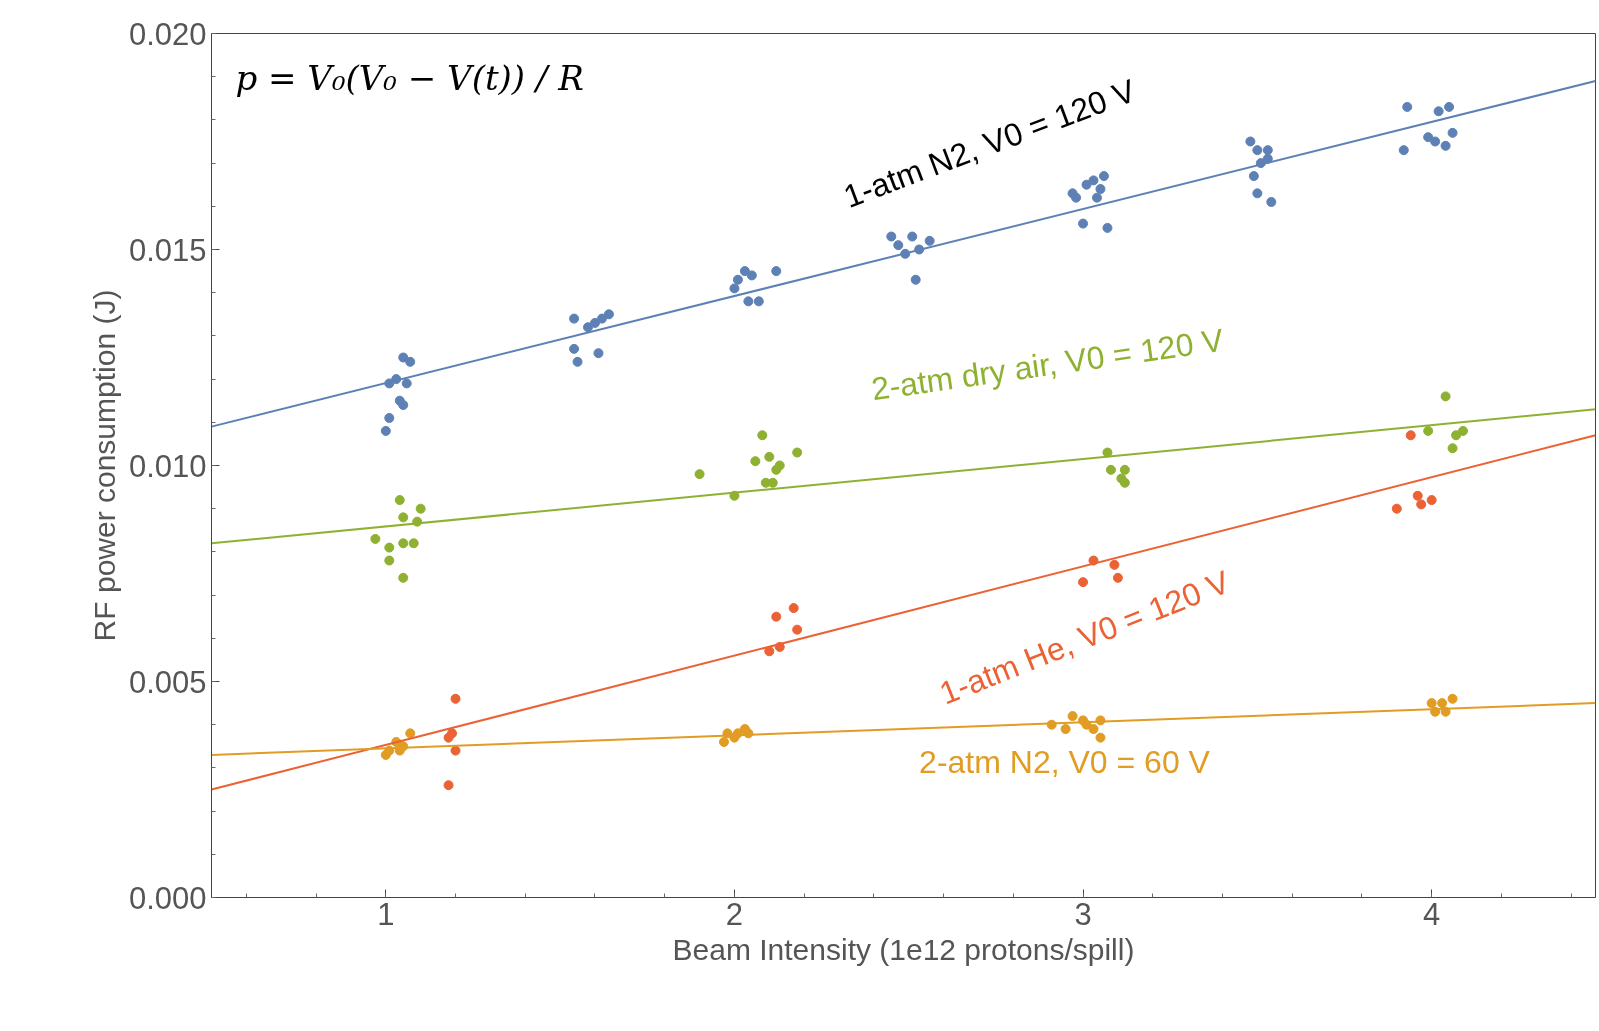  Describe the element at coordinates (167, 466) in the screenshot. I see `y-tick-label: 0.010` at that location.